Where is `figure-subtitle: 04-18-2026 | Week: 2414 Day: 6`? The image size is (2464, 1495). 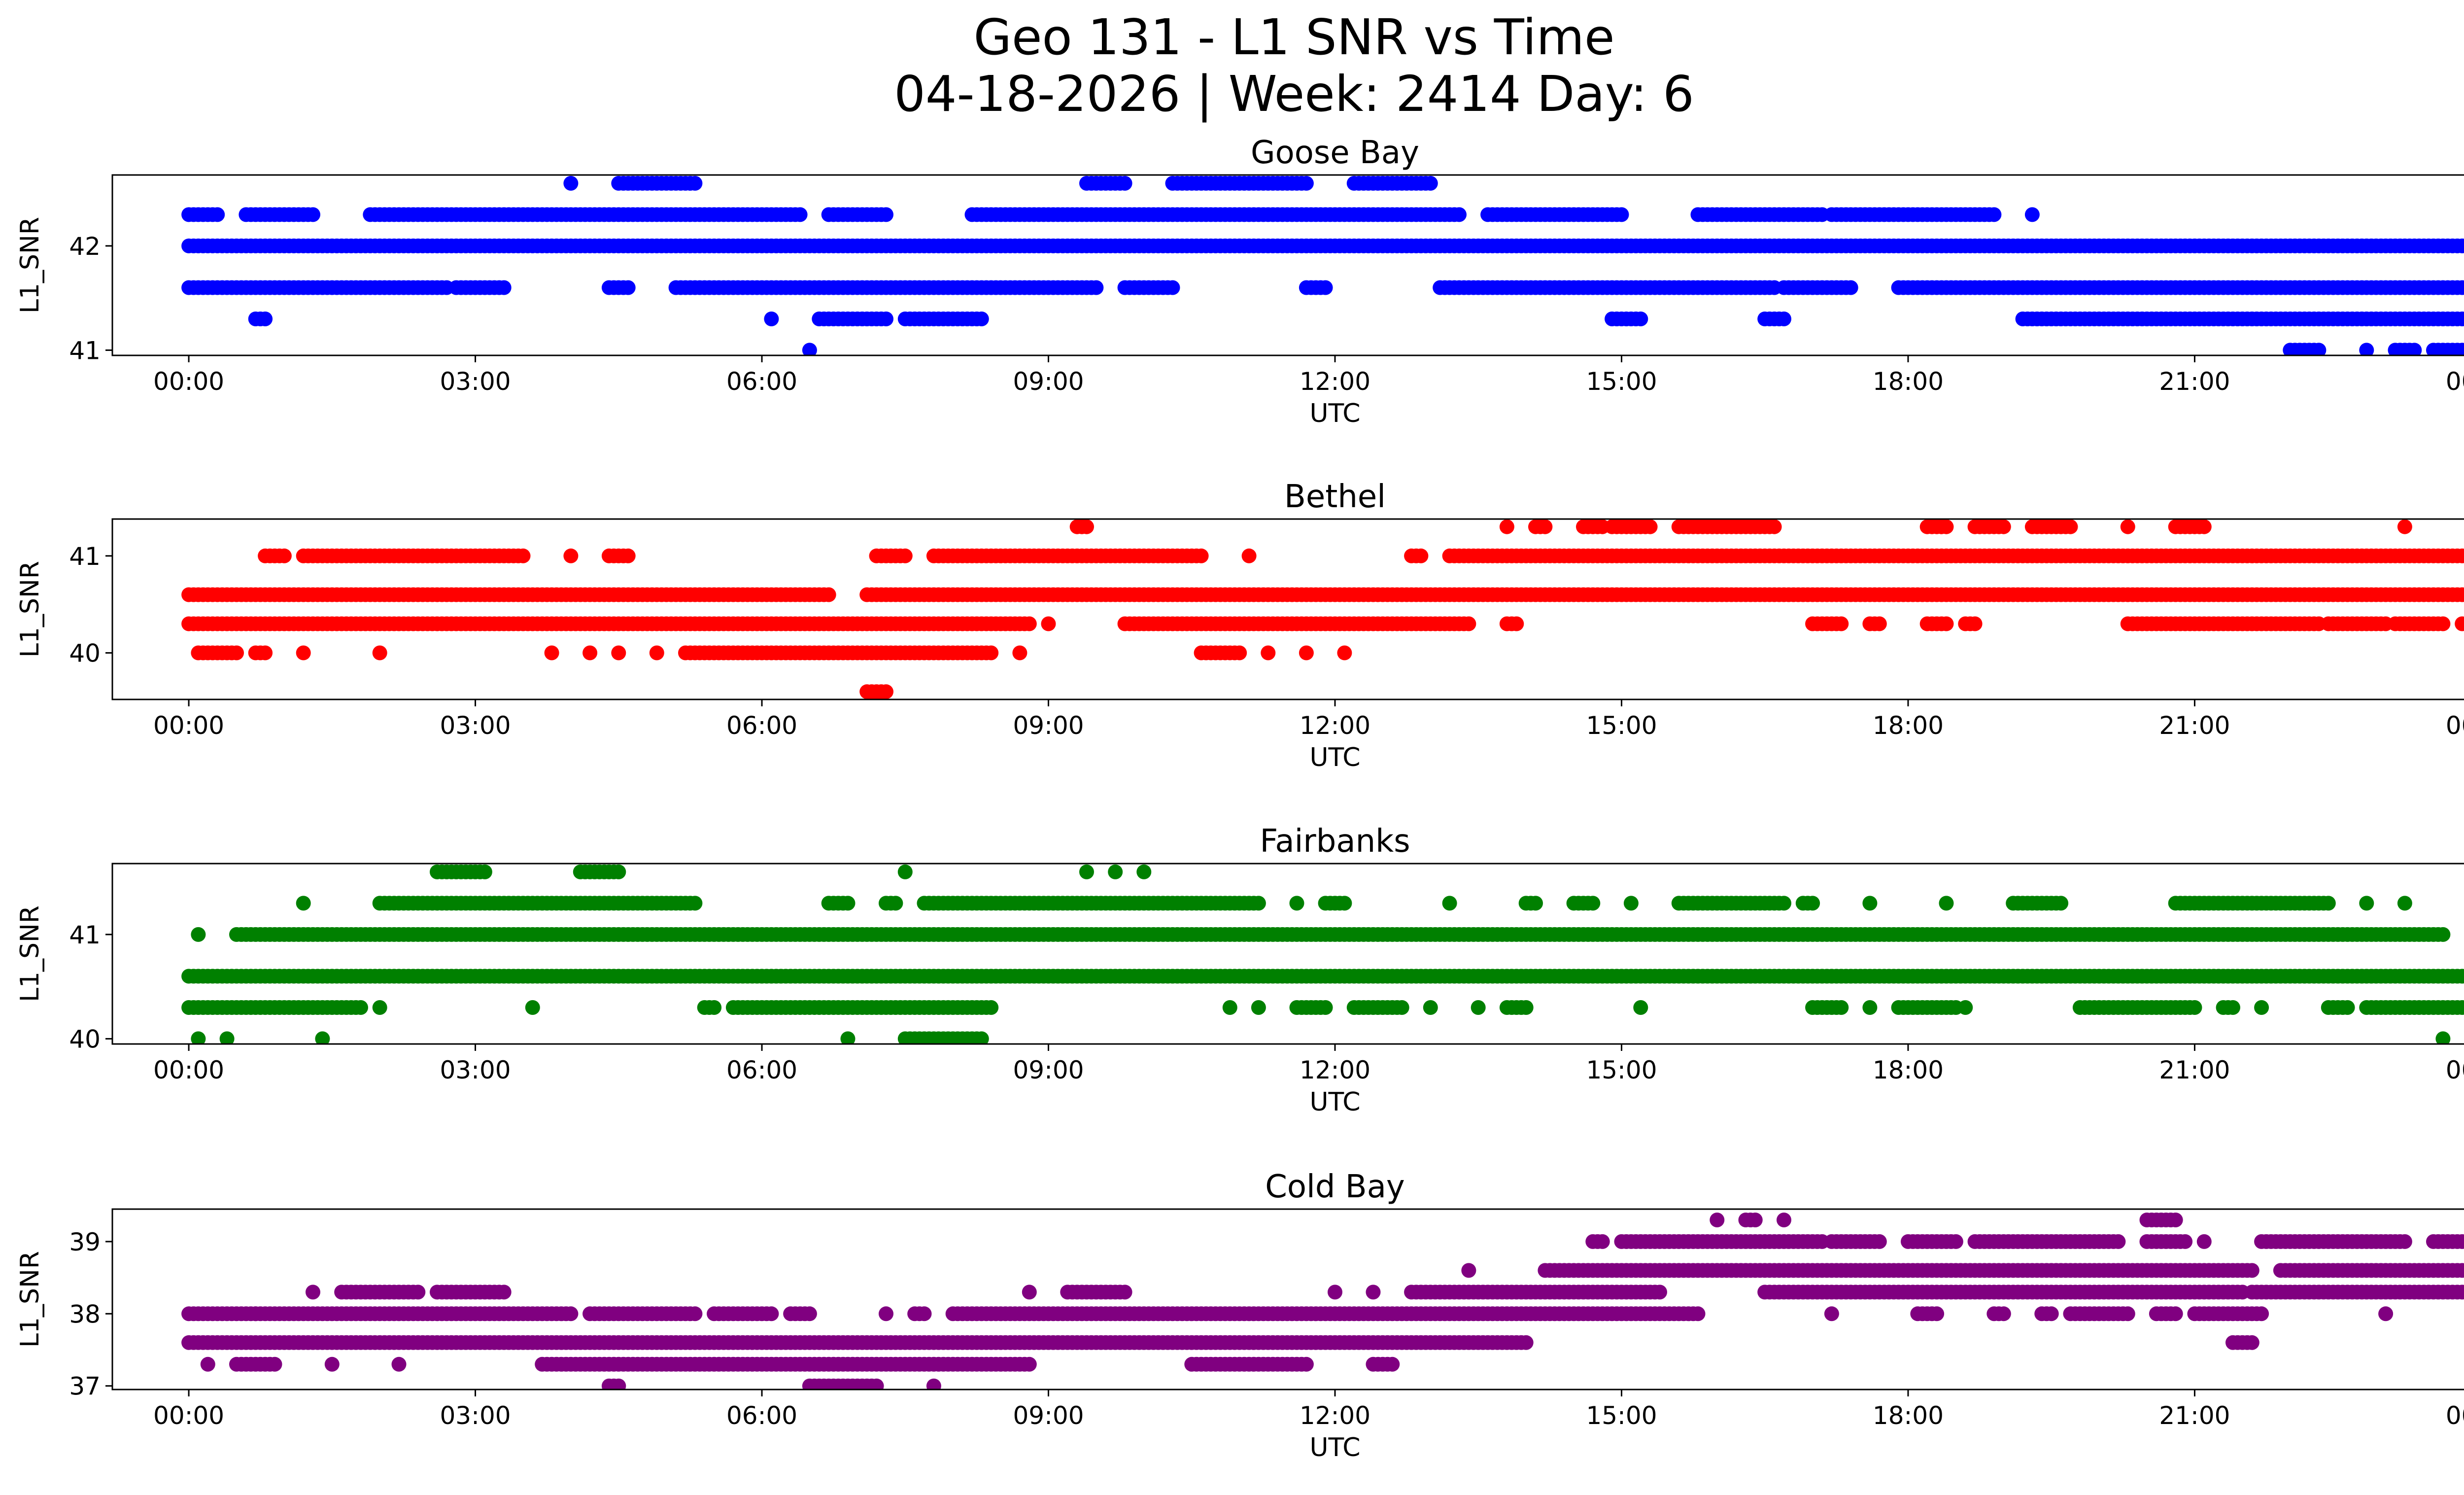
figure-subtitle: 04-18-2026 | Week: 2414 Day: 6 is located at coordinates (1294, 94).